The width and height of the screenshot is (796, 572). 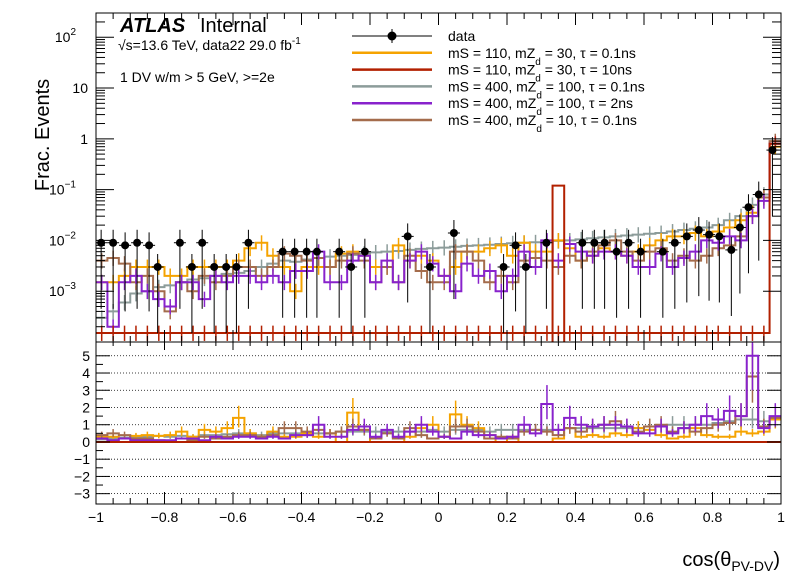 I want to click on ratio-y-tick-label: 3, so click(x=86, y=390).